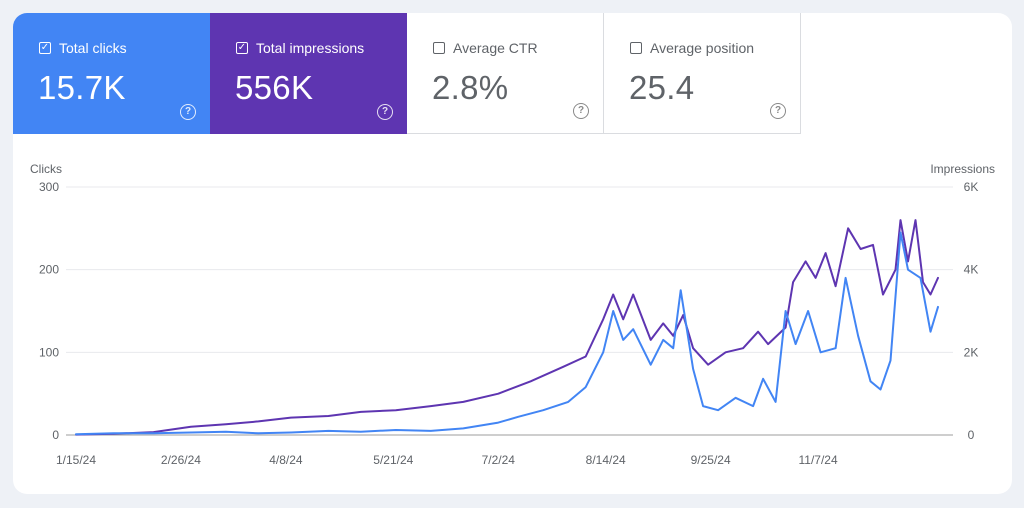 Image resolution: width=1024 pixels, height=508 pixels. What do you see at coordinates (470, 87) in the screenshot?
I see `metric-value: 2.8%` at bounding box center [470, 87].